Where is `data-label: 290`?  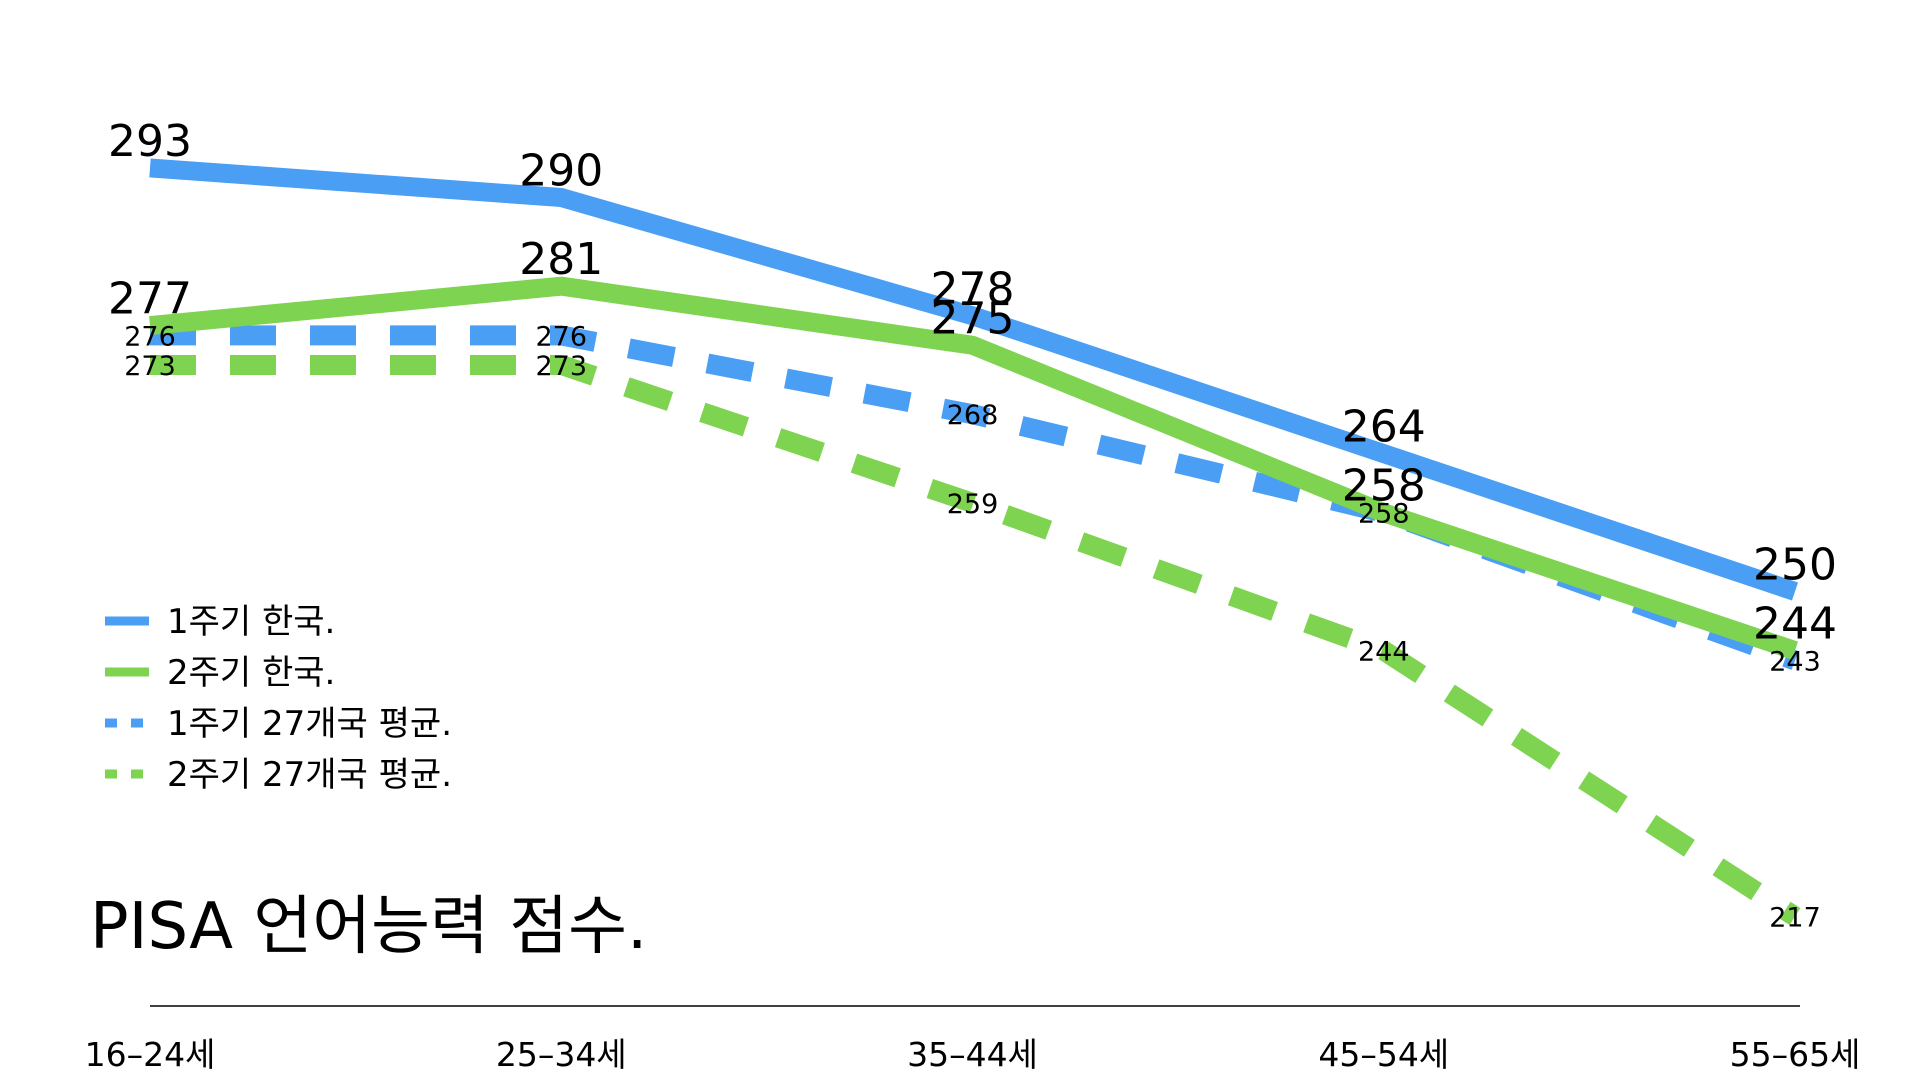 data-label: 290 is located at coordinates (561, 171).